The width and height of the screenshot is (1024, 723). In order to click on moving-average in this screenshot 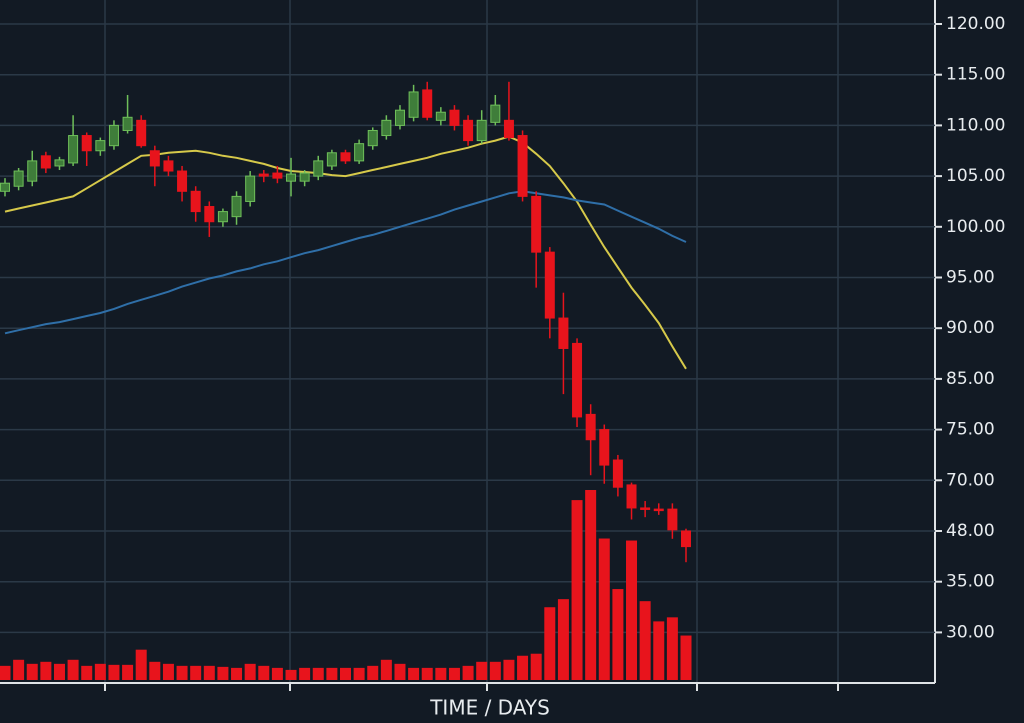, I will do `click(345, 262)`.